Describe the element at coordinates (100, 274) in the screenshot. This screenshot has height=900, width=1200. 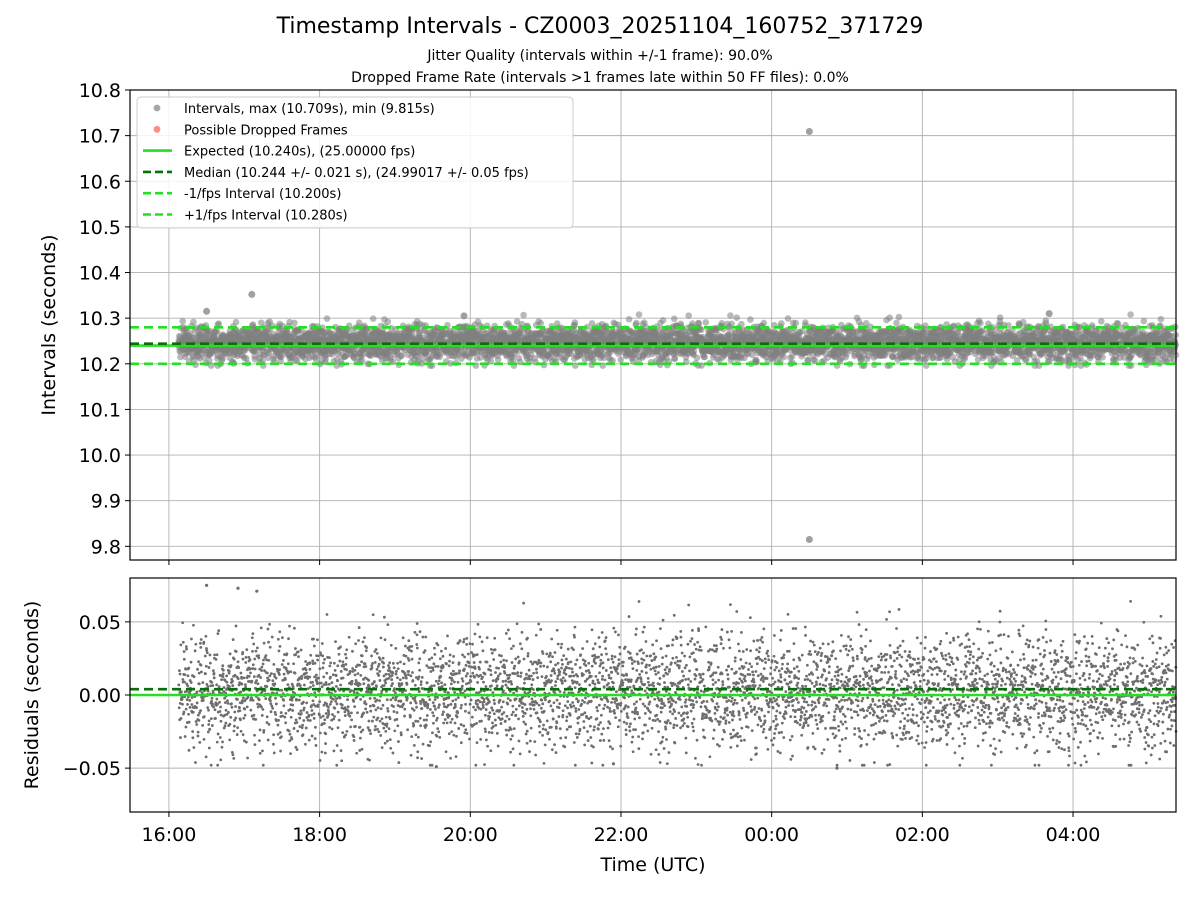
I see `intervals-ytick-label-6: 10.4` at that location.